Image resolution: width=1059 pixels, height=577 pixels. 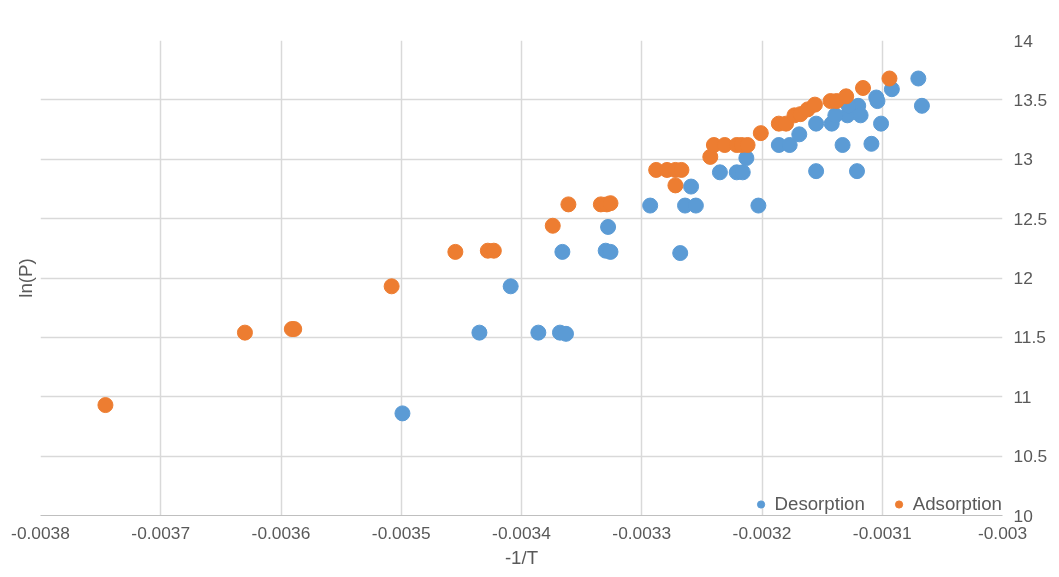 I want to click on y-tick-label: 13, so click(x=1023, y=159).